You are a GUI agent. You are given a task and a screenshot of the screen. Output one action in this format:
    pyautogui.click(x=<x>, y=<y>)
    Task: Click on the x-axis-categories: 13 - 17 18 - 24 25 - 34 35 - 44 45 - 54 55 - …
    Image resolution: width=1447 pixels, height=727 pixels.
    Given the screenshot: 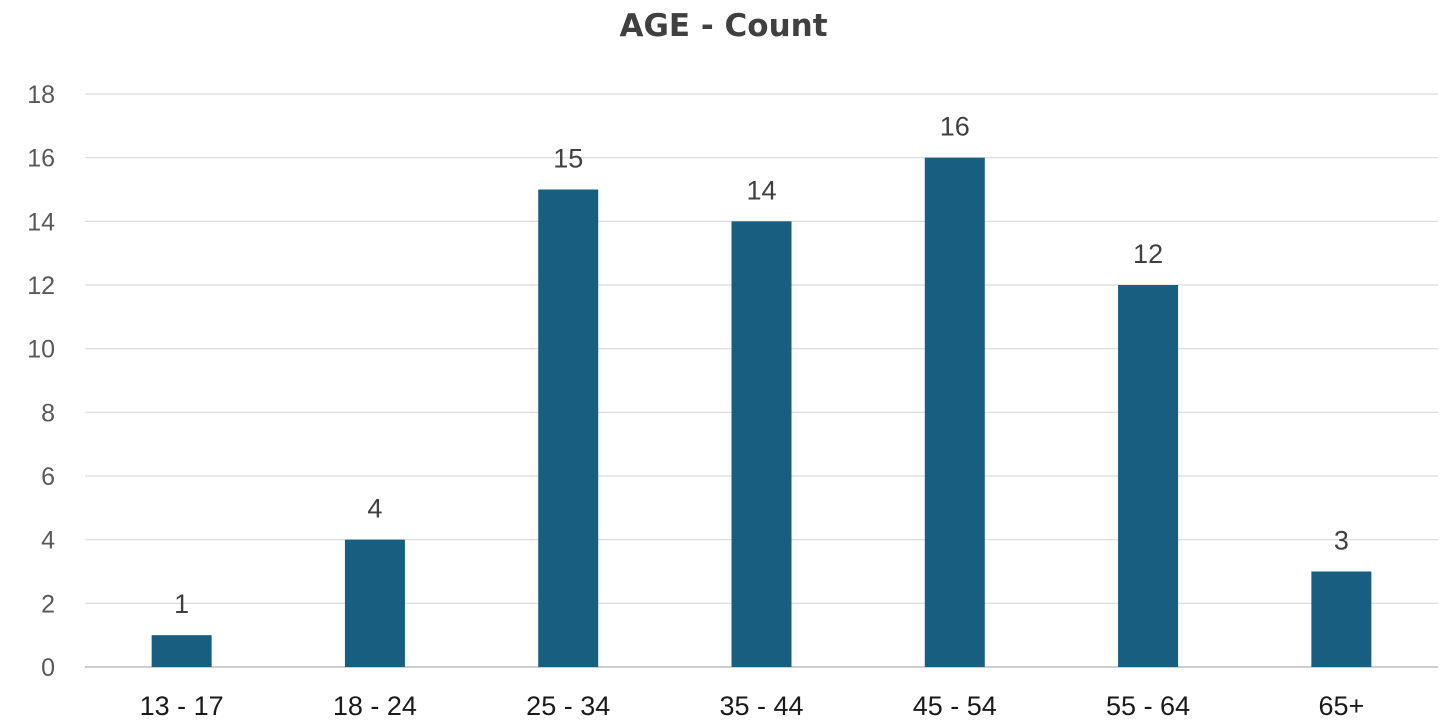 What is the action you would take?
    pyautogui.click(x=752, y=706)
    